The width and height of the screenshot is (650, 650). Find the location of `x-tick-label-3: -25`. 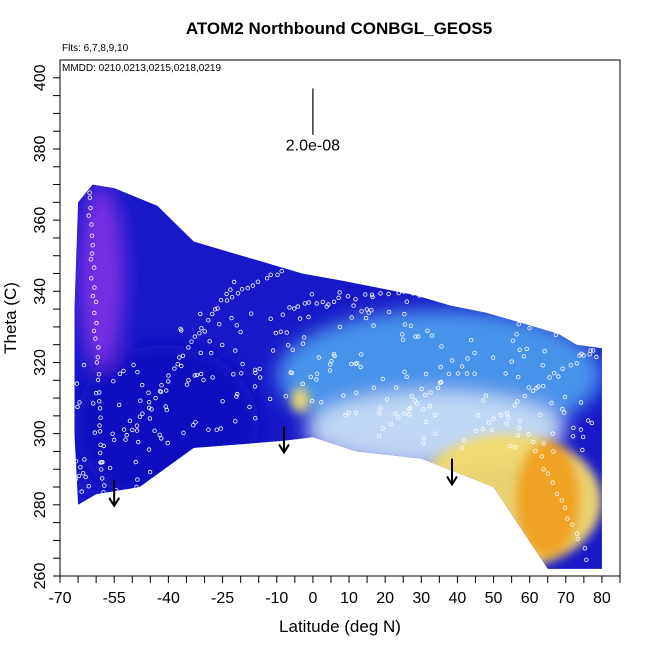

x-tick-label-3: -25 is located at coordinates (222, 598).